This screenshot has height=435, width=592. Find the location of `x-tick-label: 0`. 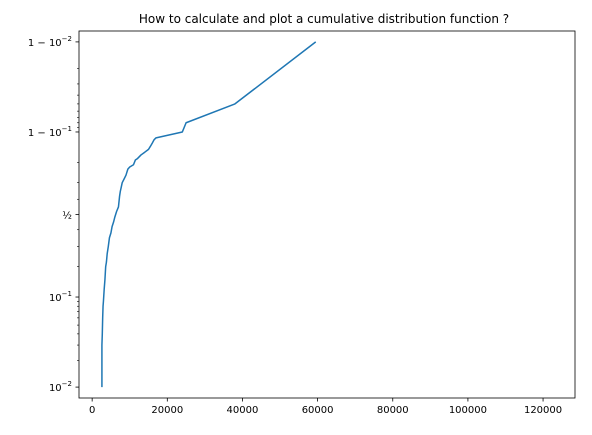

x-tick-label: 0 is located at coordinates (92, 410).